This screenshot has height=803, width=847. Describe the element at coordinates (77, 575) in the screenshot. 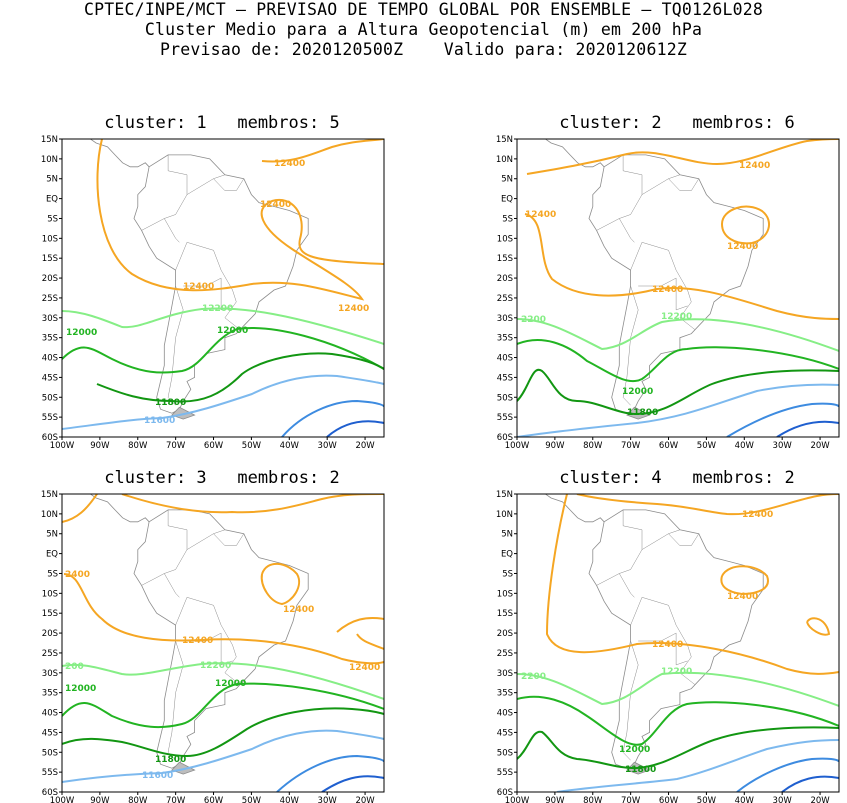

I see `panel-3-label-a: 2400` at that location.